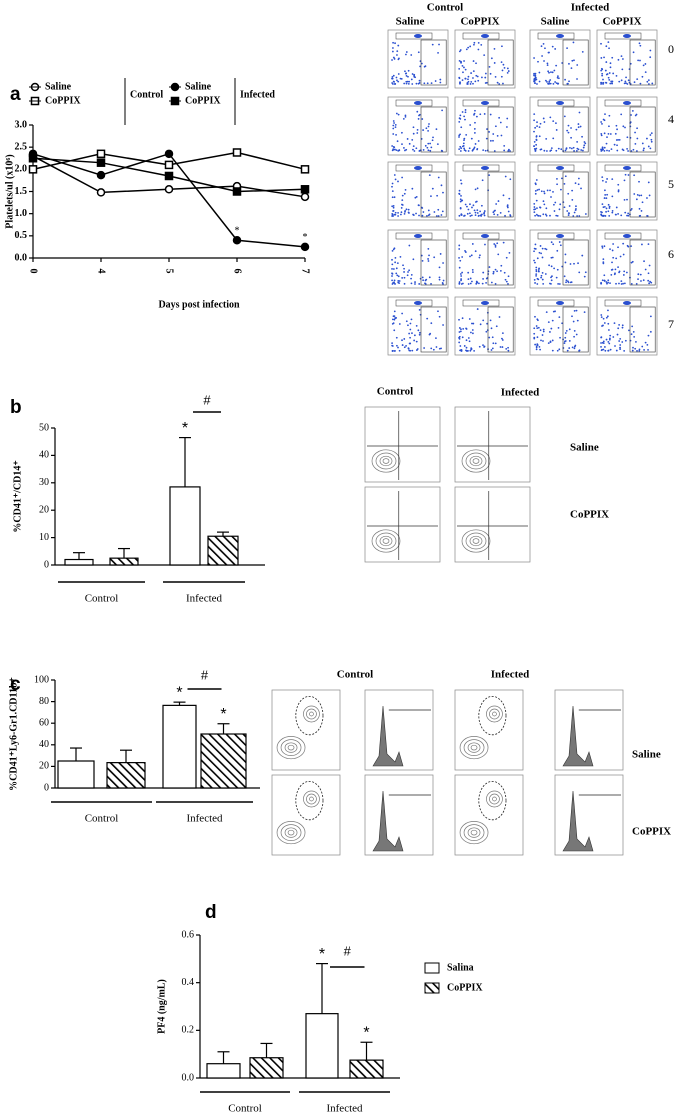 The height and width of the screenshot is (1118, 685). What do you see at coordinates (671, 49) in the screenshot?
I see `row-label: 0` at bounding box center [671, 49].